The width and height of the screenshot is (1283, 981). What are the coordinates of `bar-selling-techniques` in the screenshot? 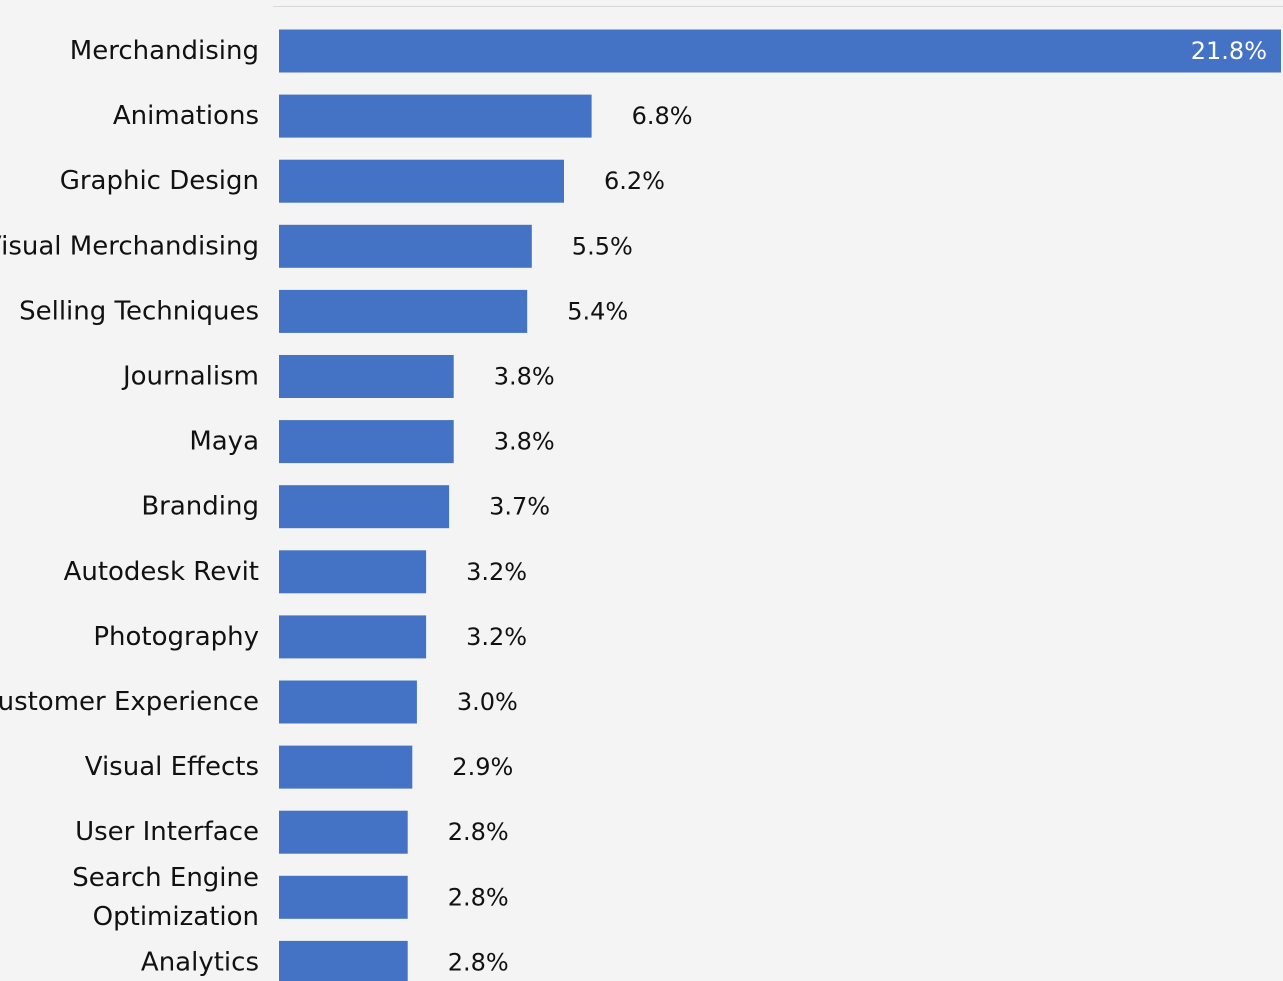 It's located at (403, 311).